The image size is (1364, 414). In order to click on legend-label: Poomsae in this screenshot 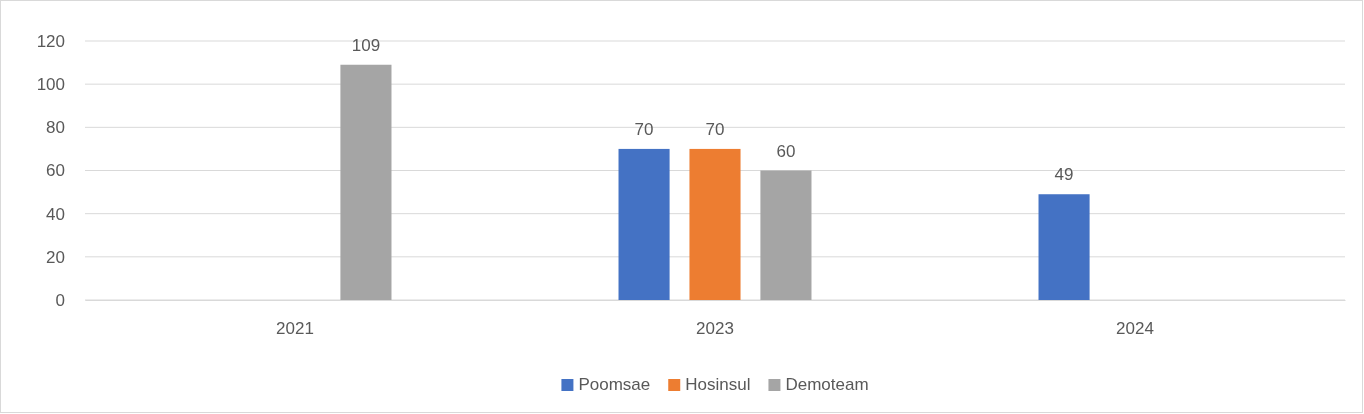, I will do `click(614, 384)`.